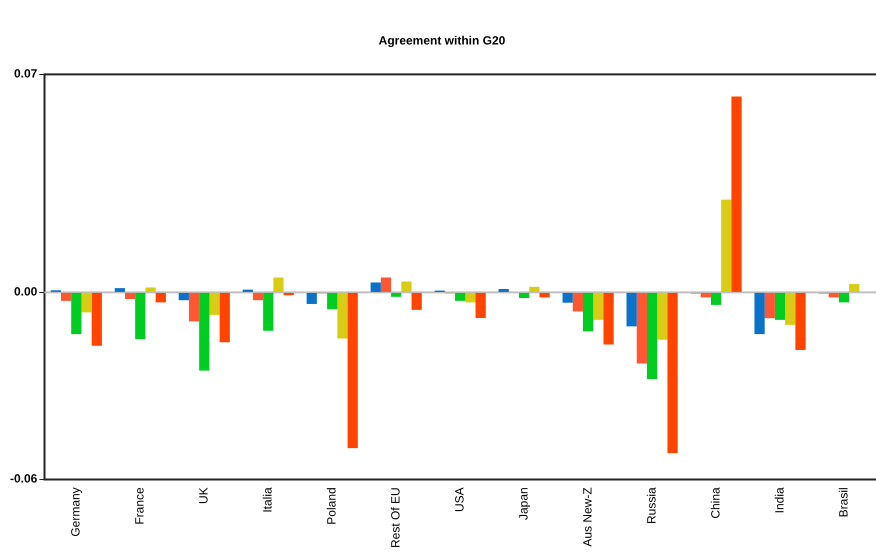 The height and width of the screenshot is (558, 876). What do you see at coordinates (651, 505) in the screenshot?
I see `x-tick-label: Russia` at bounding box center [651, 505].